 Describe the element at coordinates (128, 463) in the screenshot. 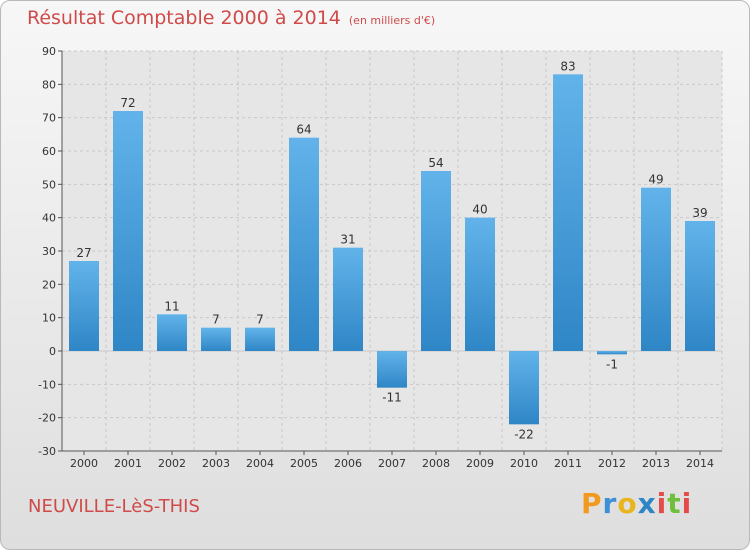

I see `x-tick-label: 2001` at that location.